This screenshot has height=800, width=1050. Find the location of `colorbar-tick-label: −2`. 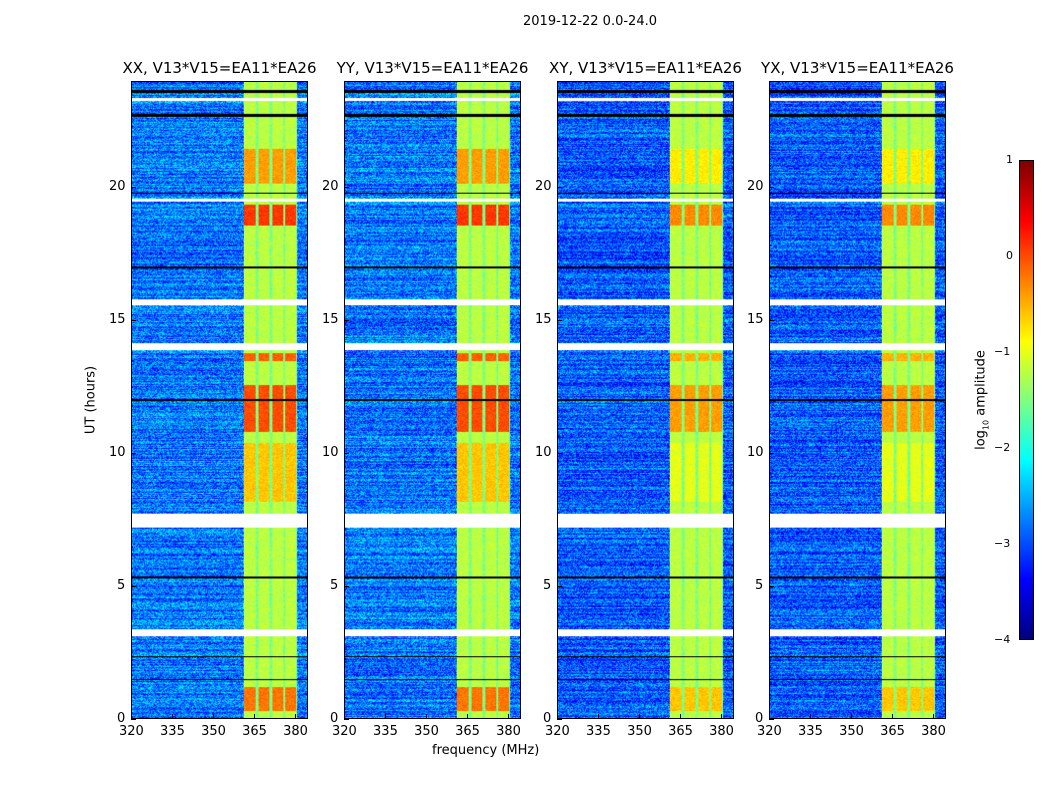

colorbar-tick-label: −2 is located at coordinates (1002, 447).